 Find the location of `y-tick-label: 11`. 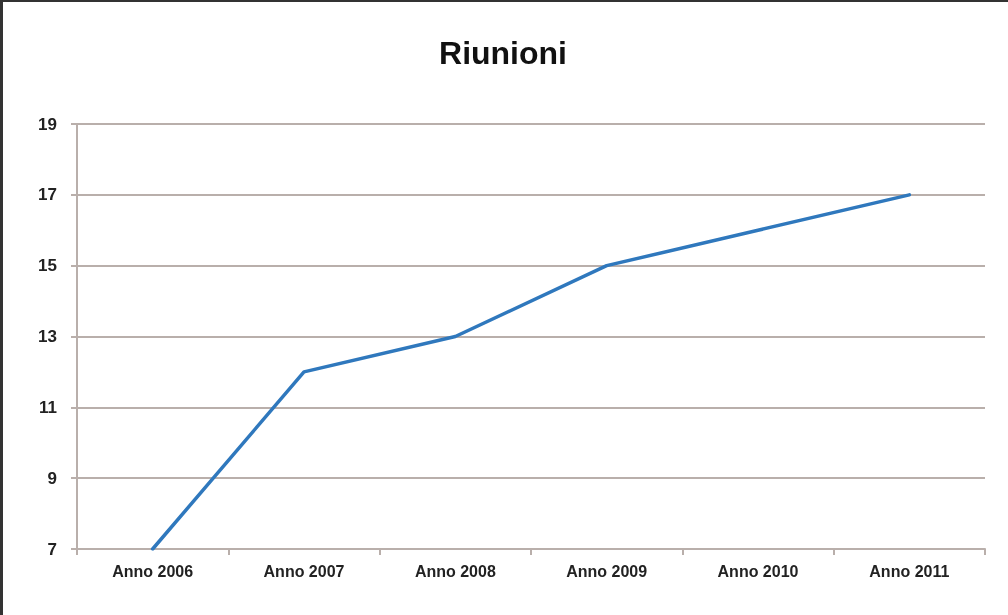

y-tick-label: 11 is located at coordinates (48, 407).